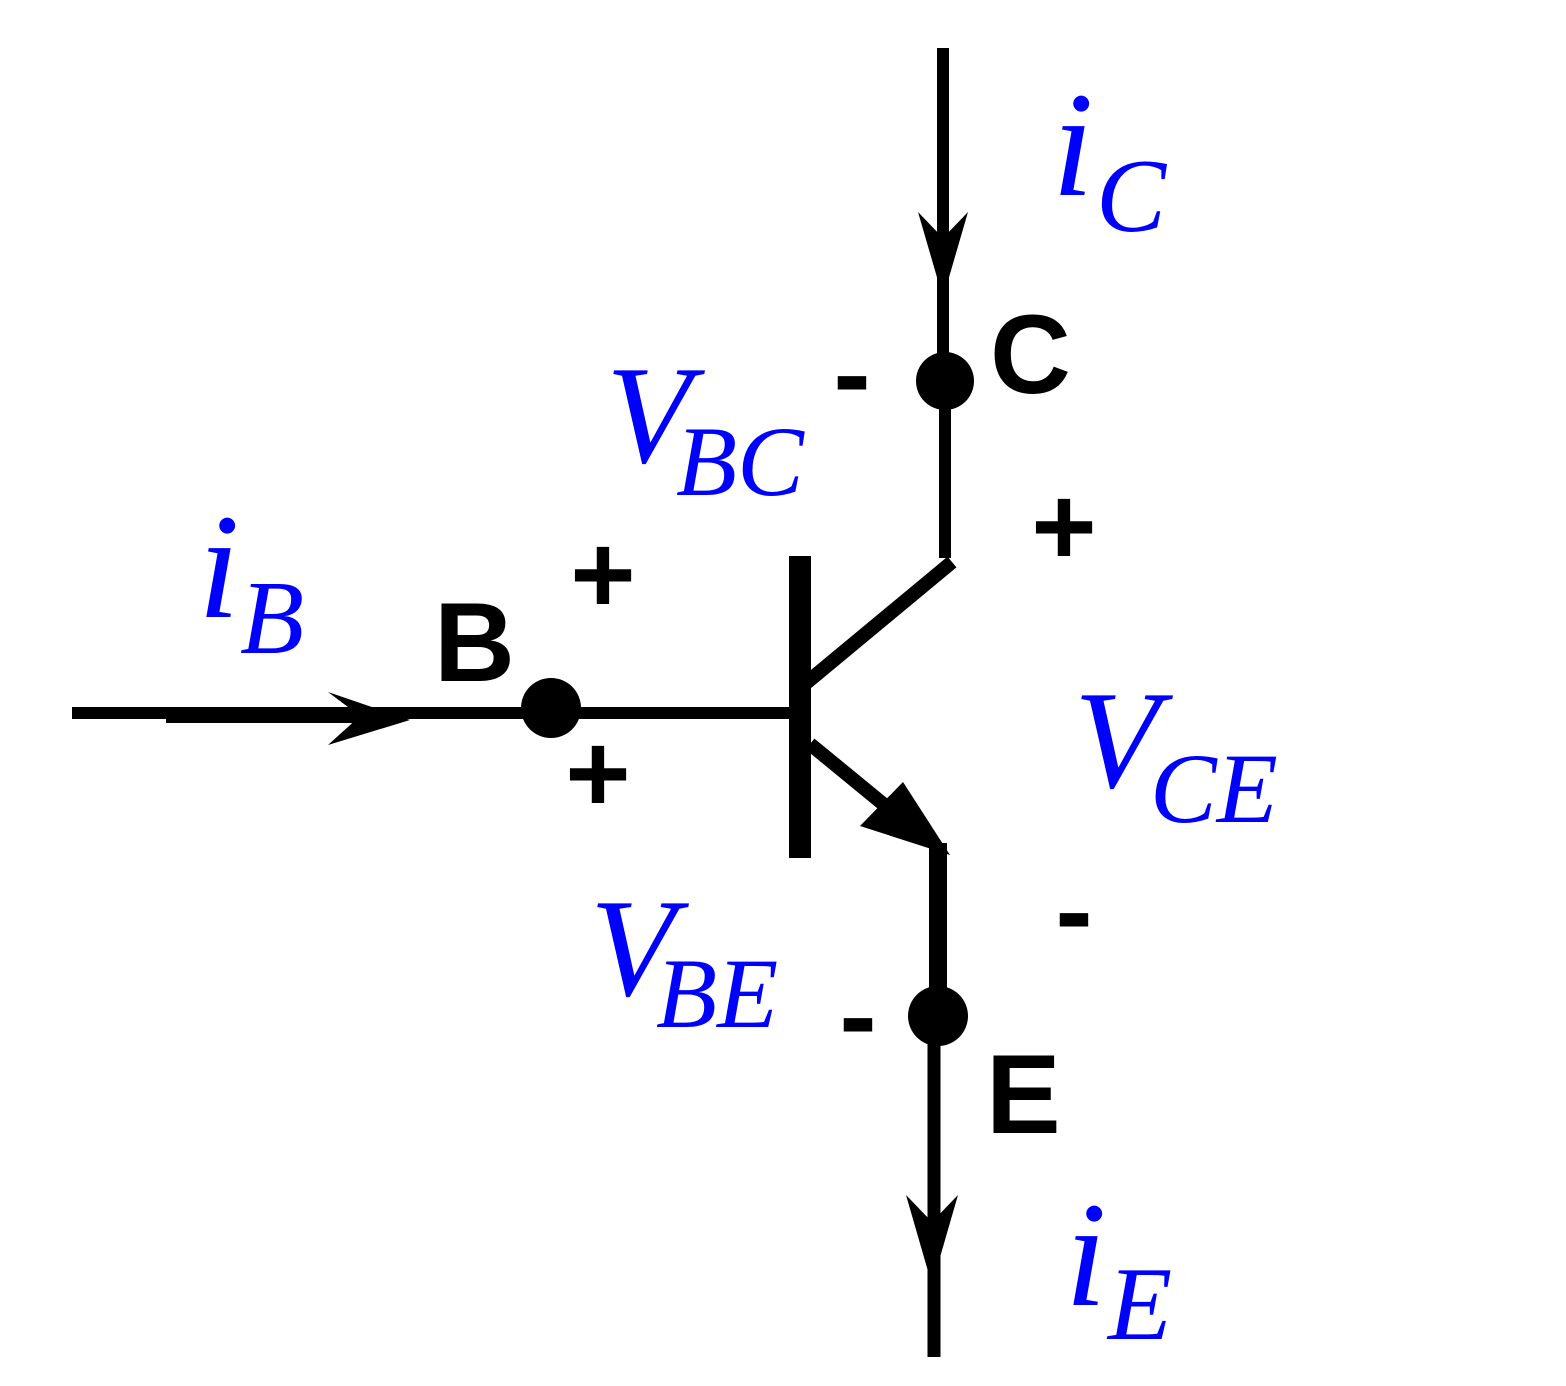 The image size is (1566, 1386). Describe the element at coordinates (1139, 1303) in the screenshot. I see `emitter-current-subscript: E` at that location.